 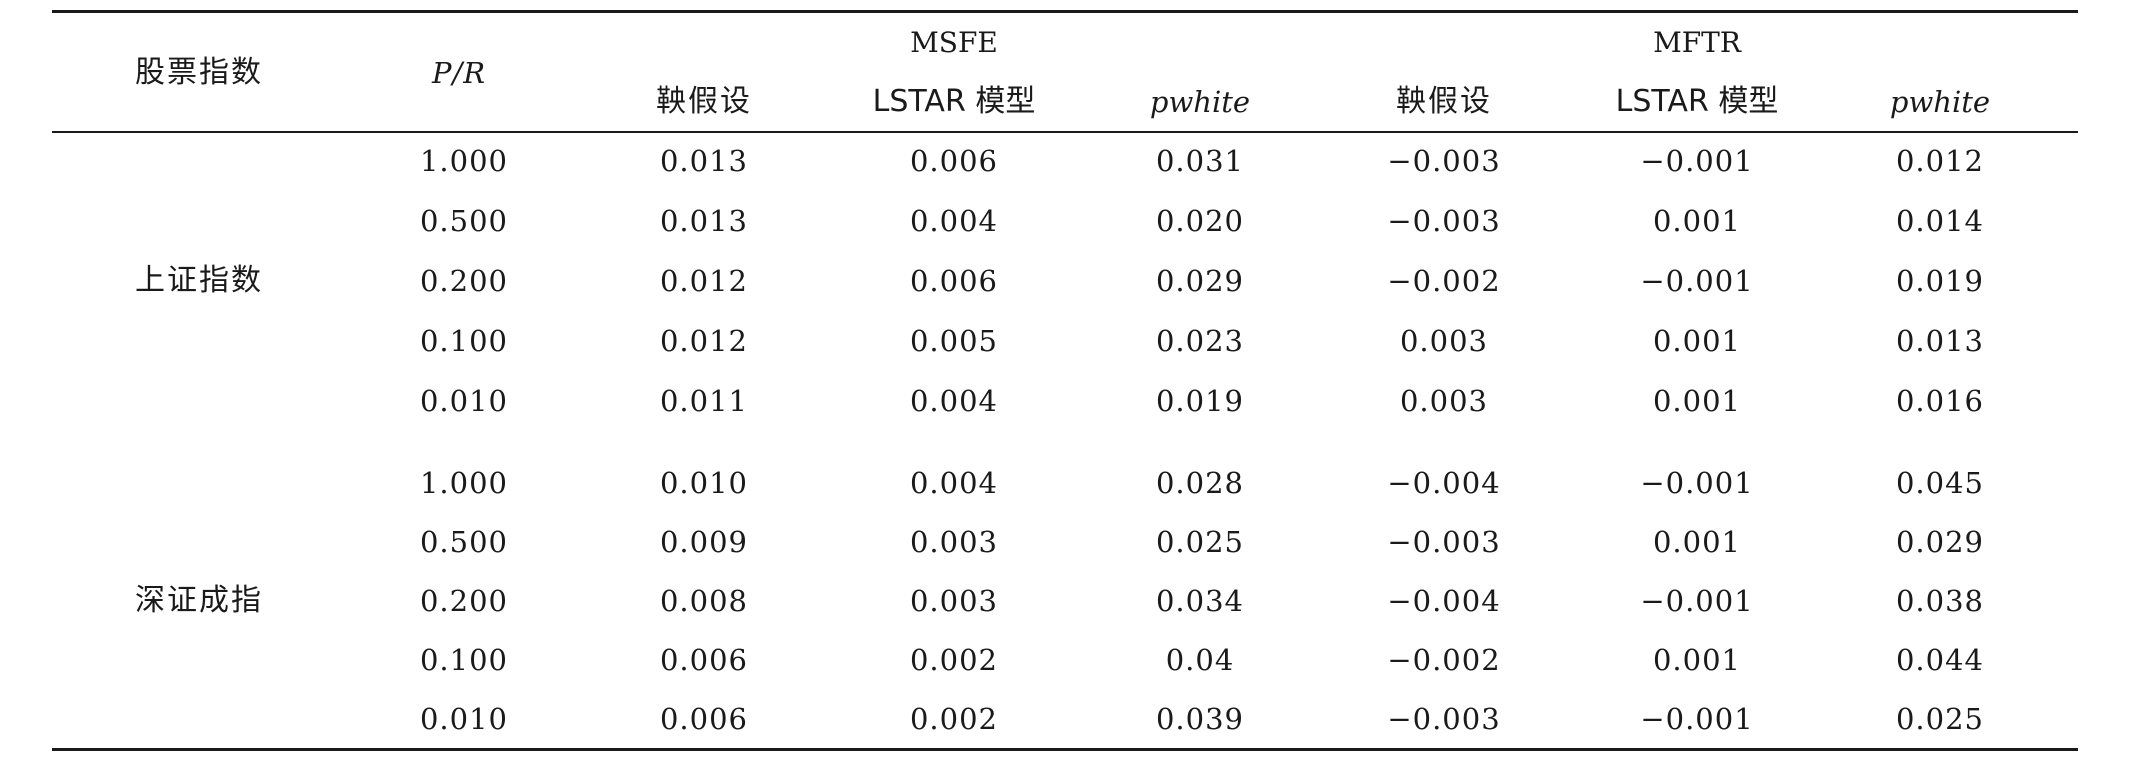 What do you see at coordinates (704, 401) in the screenshot?
I see `cell-msfe-martingale: 0.011` at bounding box center [704, 401].